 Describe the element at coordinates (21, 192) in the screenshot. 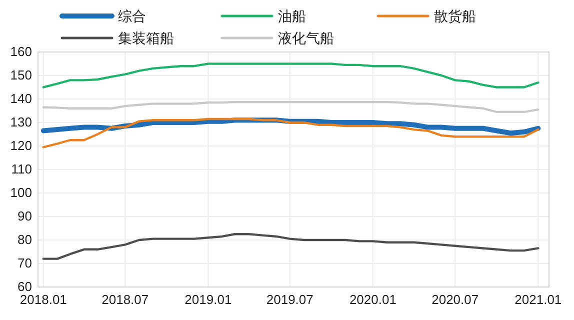

I see `y-tick-label: 100` at that location.